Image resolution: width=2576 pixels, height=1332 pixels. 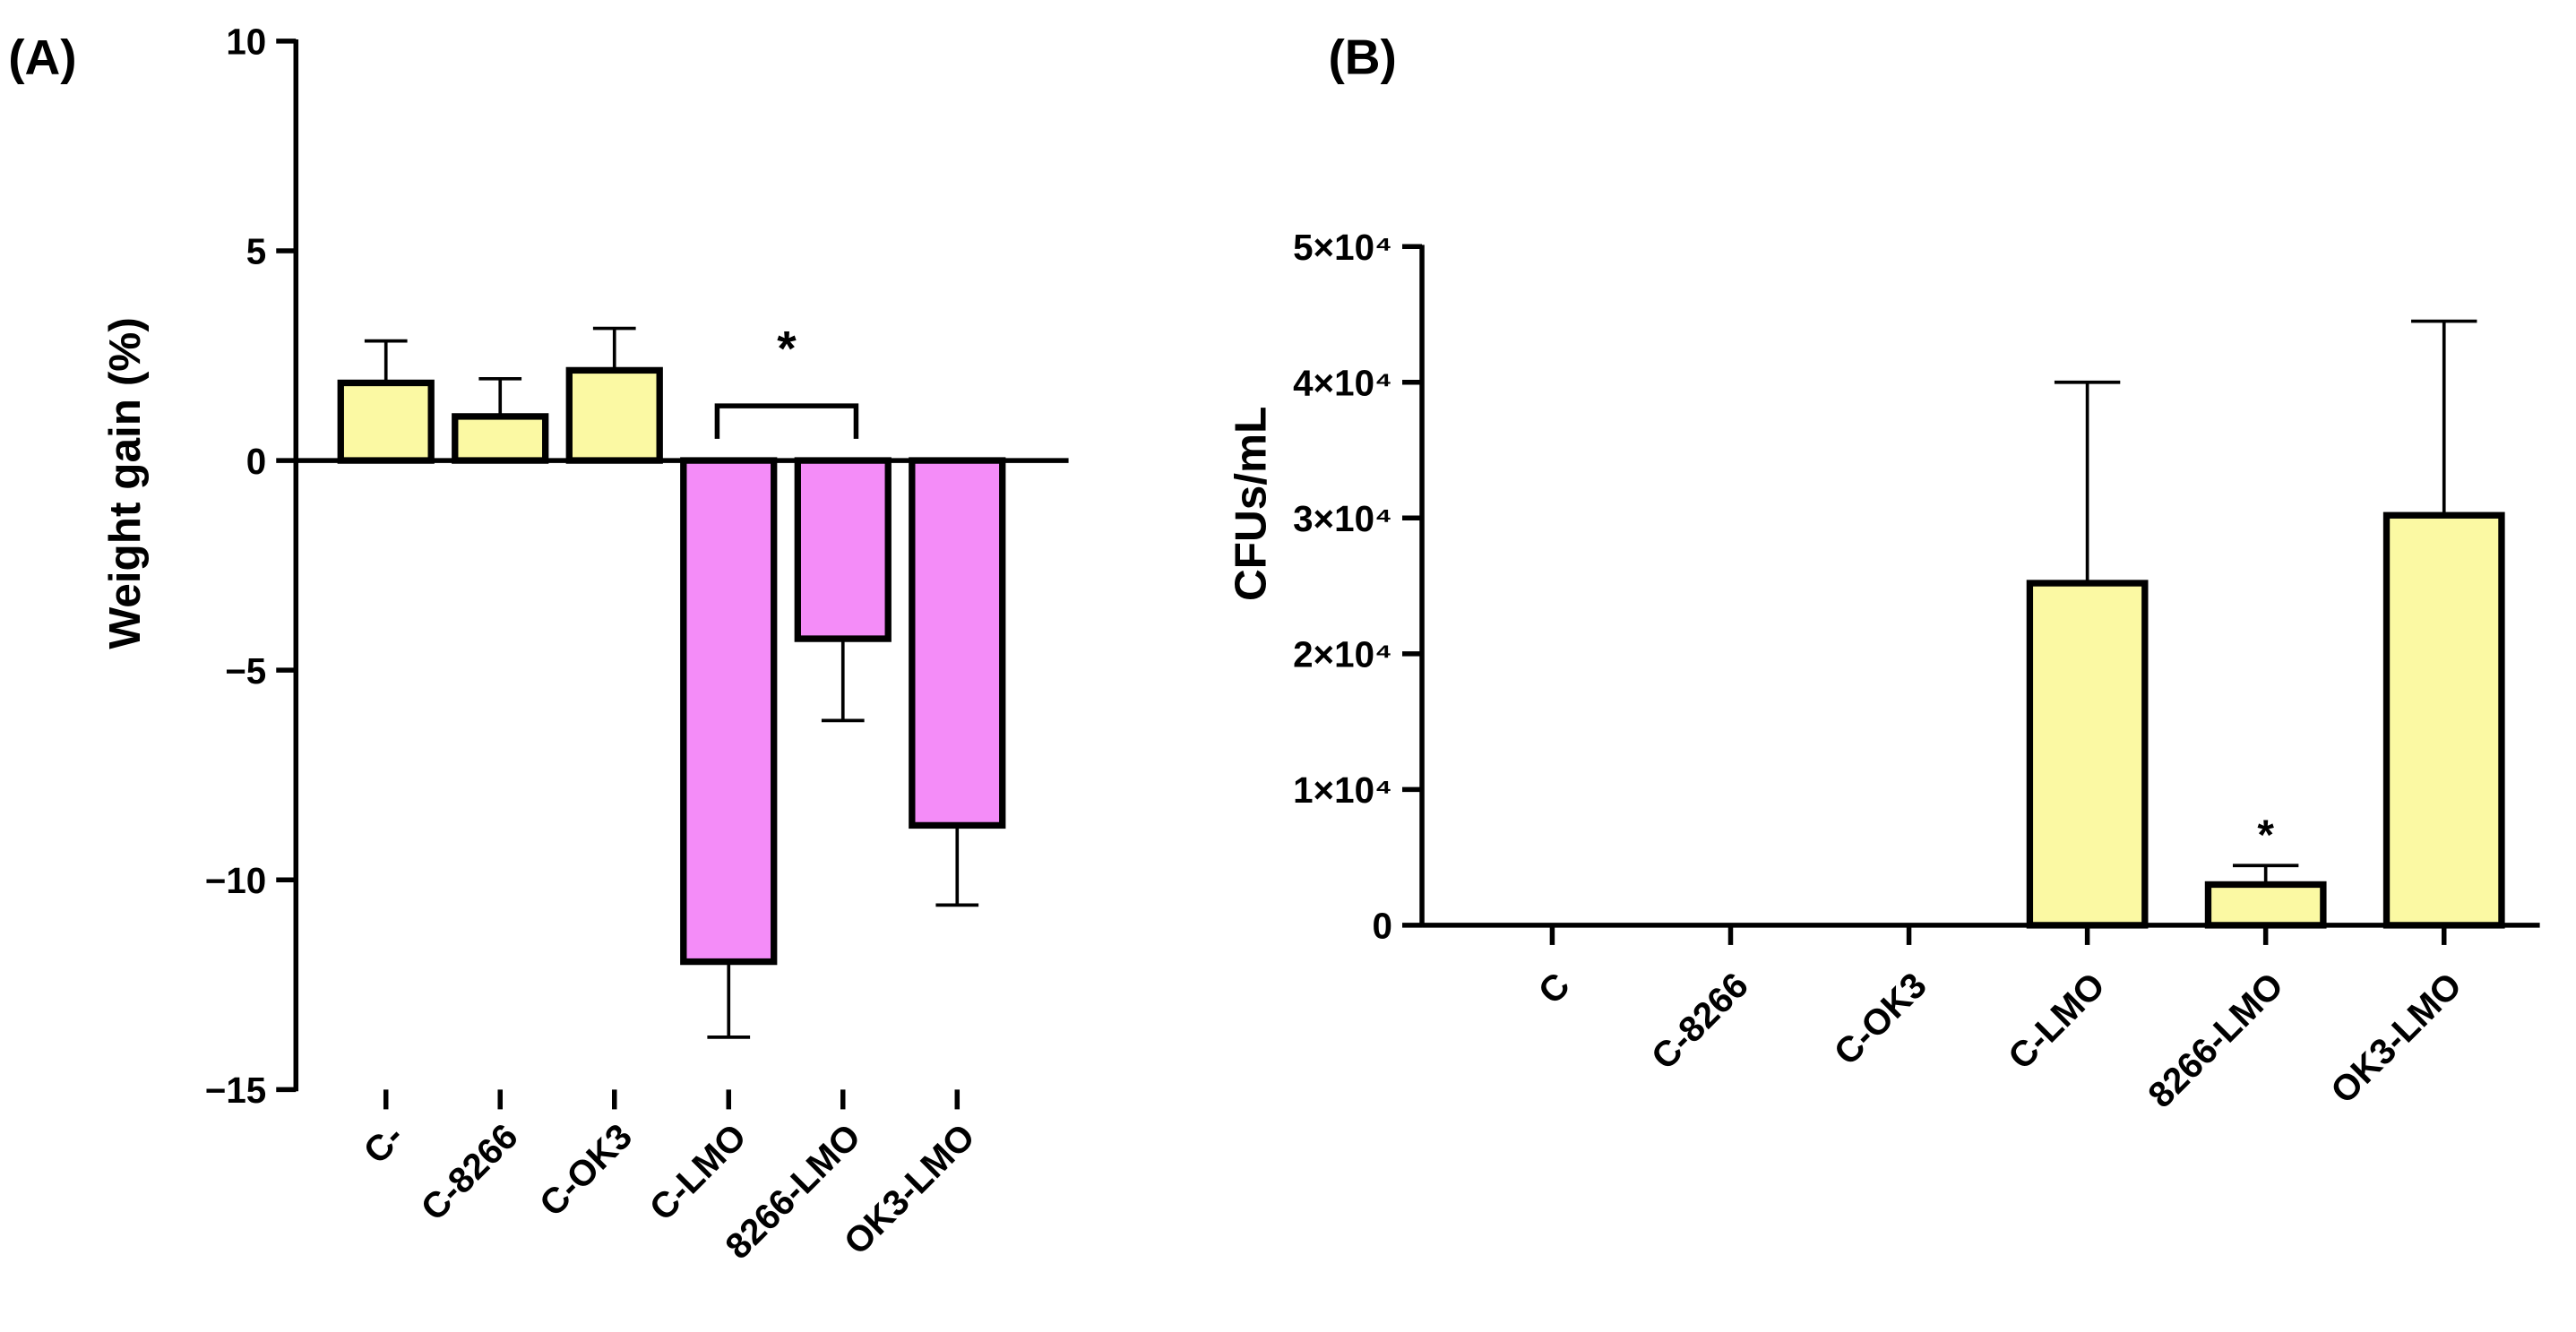 I want to click on panel-label: (B), so click(x=1362, y=57).